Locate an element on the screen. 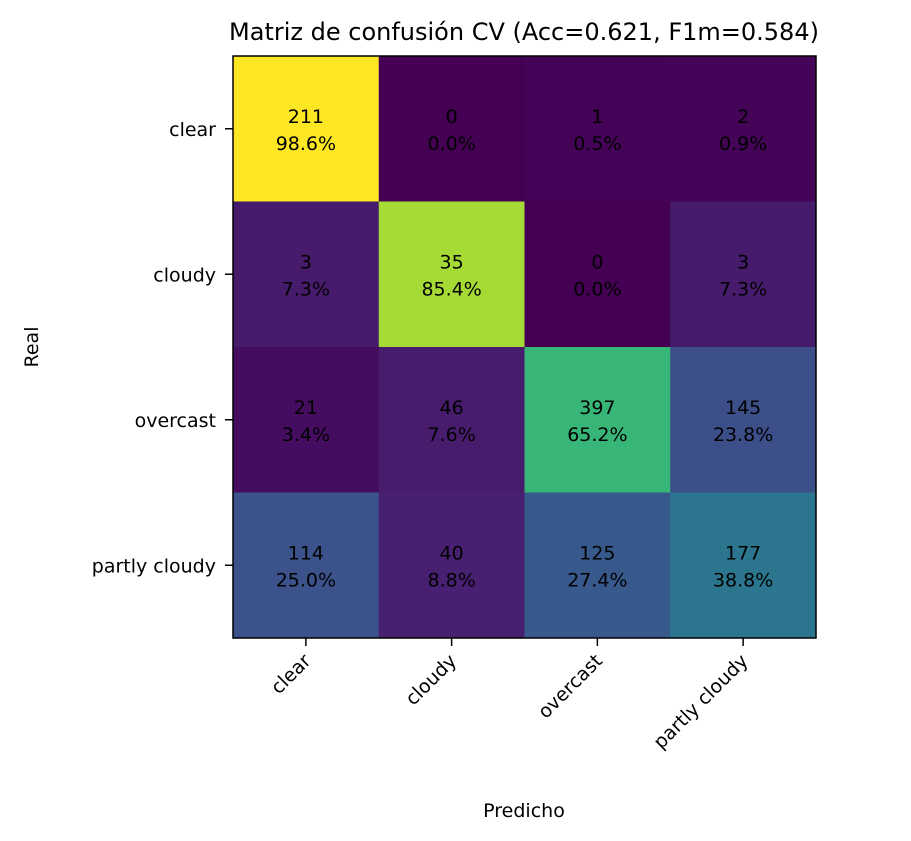 This screenshot has height=841, width=911. y-tick-label: cloudy is located at coordinates (184, 275).